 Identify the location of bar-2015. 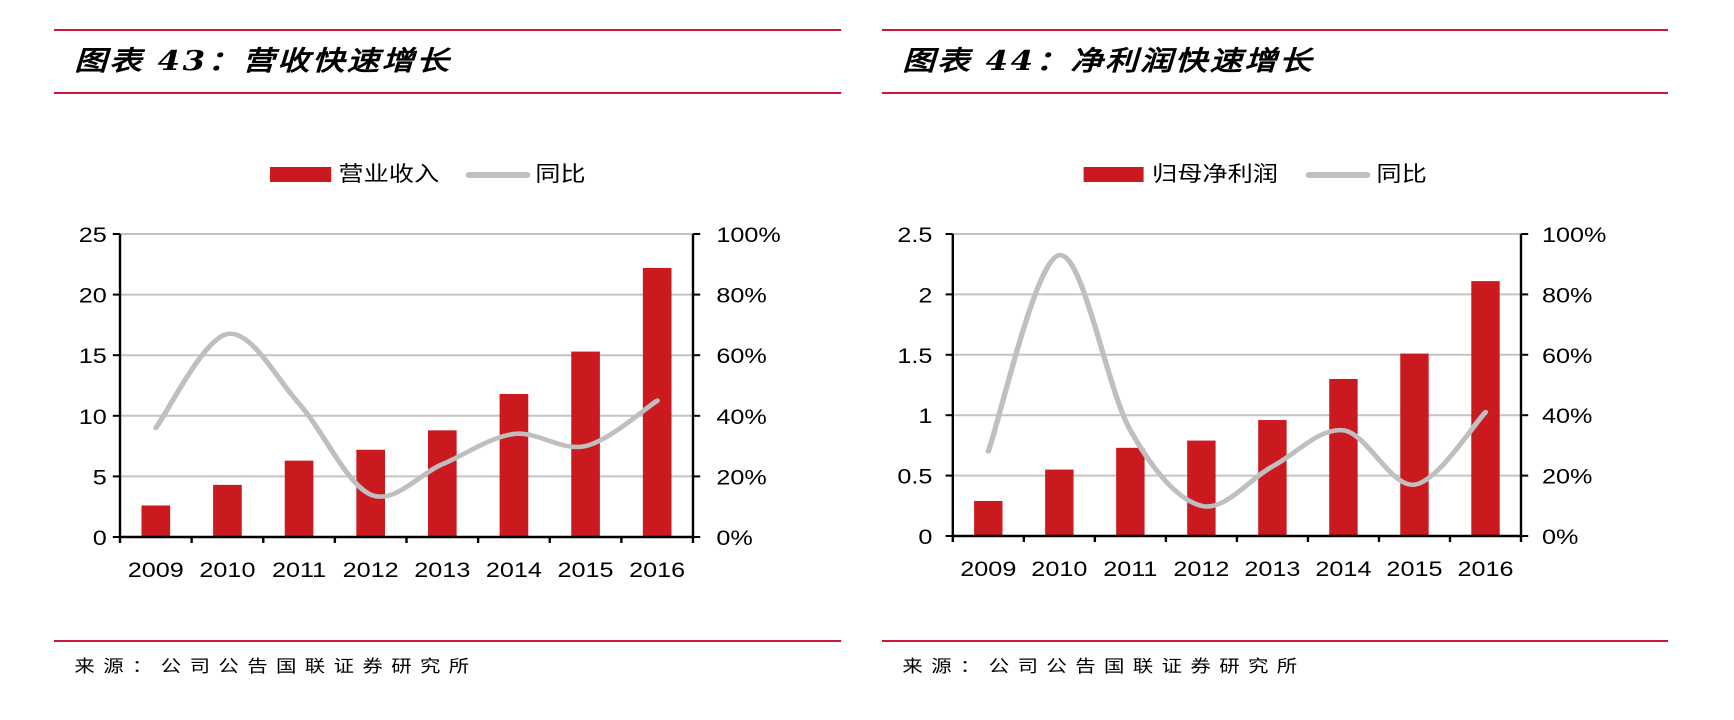
(1414, 444).